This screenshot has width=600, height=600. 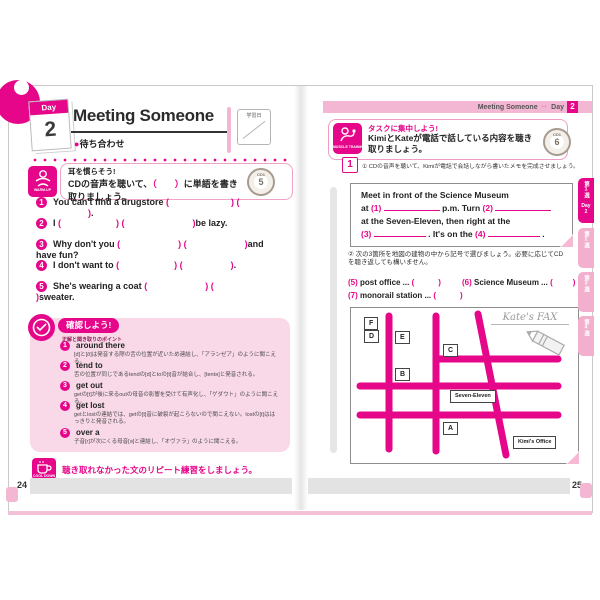 I want to click on right-page-header-bar: Meeting Someone ▪▪ Day 2, so click(x=457, y=107).